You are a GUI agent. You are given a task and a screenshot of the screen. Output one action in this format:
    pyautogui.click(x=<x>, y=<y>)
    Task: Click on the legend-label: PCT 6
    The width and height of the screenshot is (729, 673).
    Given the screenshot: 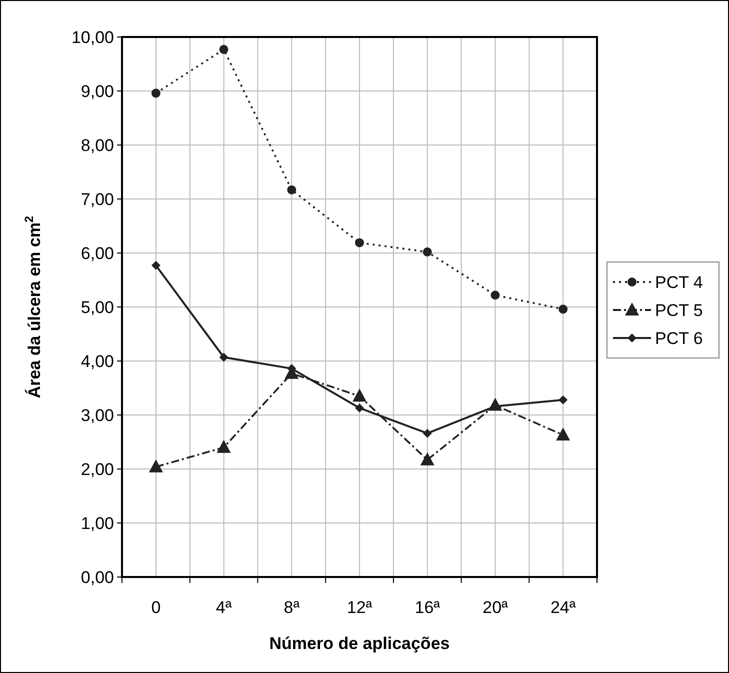 What is the action you would take?
    pyautogui.click(x=679, y=338)
    